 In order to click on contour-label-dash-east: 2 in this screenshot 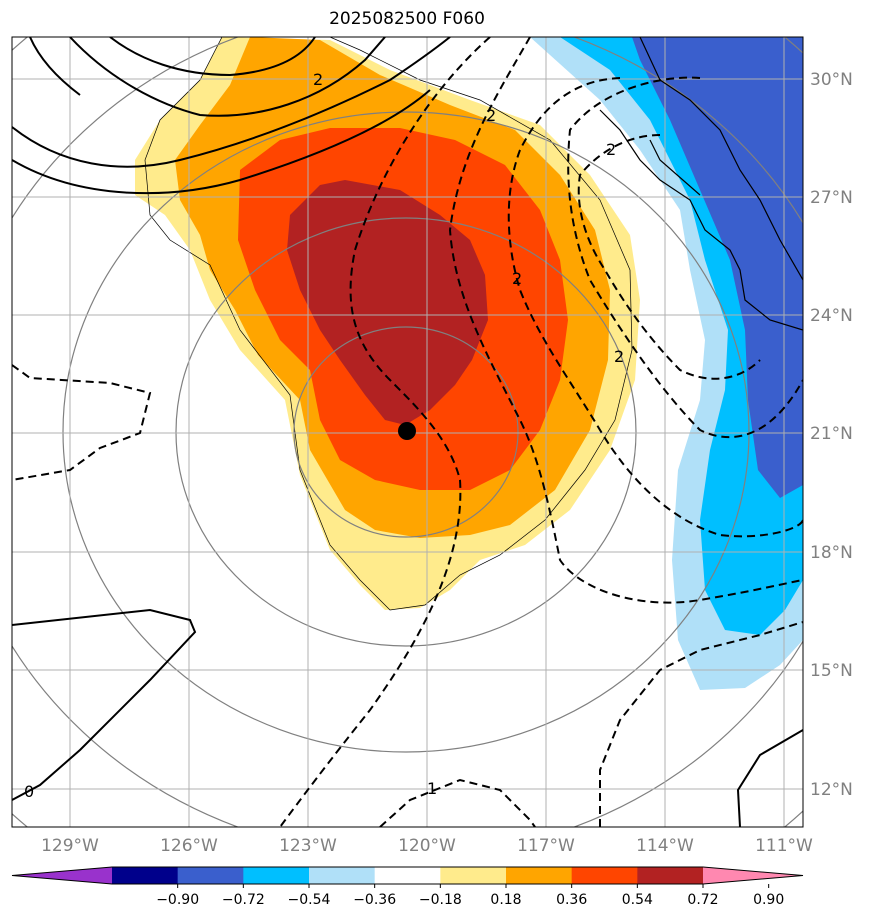, I will do `click(619, 356)`.